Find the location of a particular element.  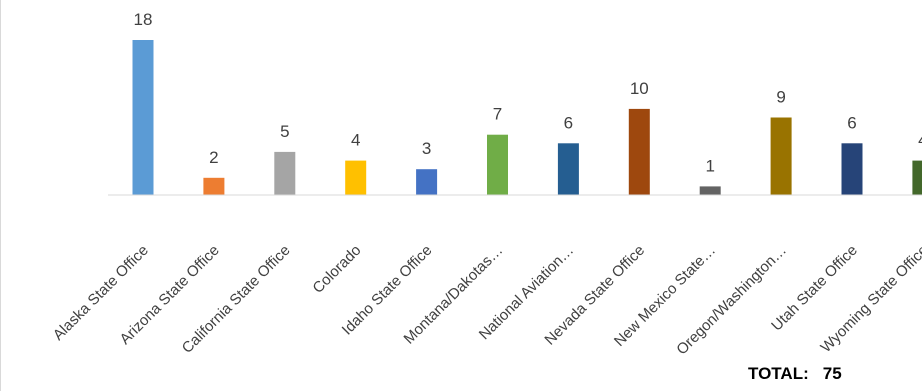

data-label: 18 is located at coordinates (143, 19).